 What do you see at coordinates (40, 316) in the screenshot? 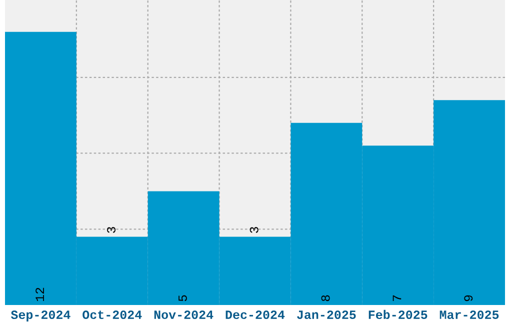
I see `x-tick-label: Sep-2024` at bounding box center [40, 316].